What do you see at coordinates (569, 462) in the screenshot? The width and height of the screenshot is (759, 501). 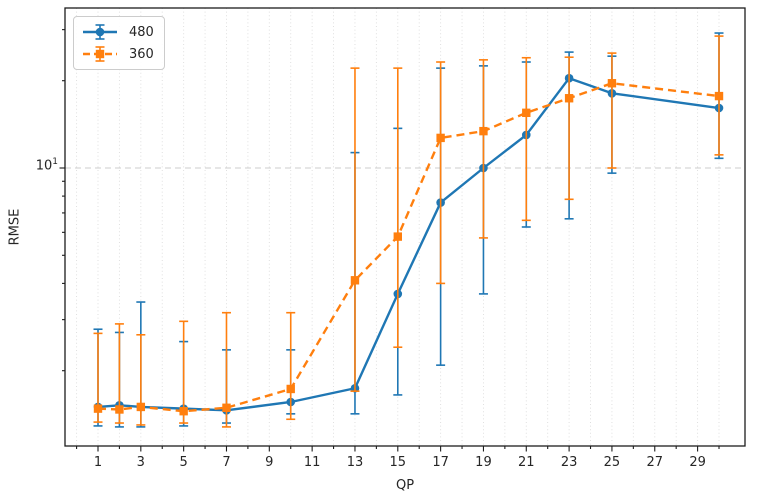 I see `x-tick-label-23: 23` at bounding box center [569, 462].